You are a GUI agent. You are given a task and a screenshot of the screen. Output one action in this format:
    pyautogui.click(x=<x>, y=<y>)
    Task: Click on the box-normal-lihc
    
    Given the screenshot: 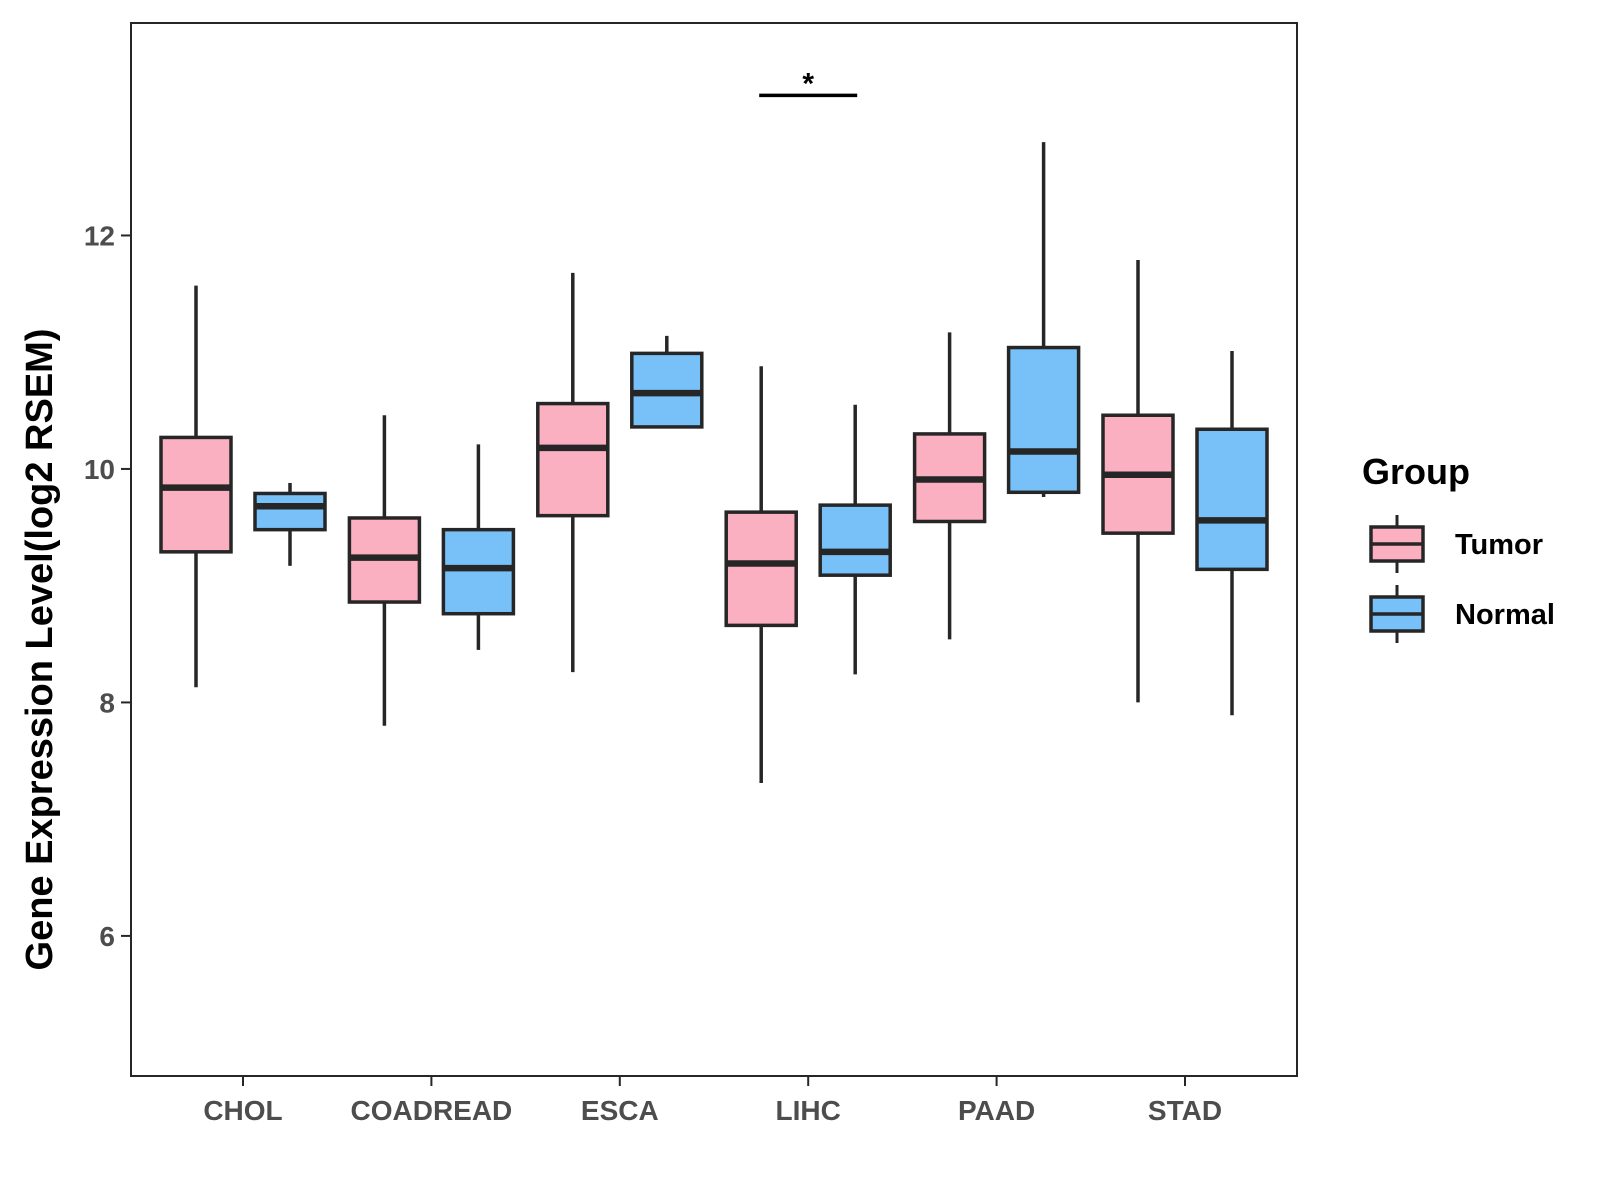 What is the action you would take?
    pyautogui.click(x=855, y=539)
    